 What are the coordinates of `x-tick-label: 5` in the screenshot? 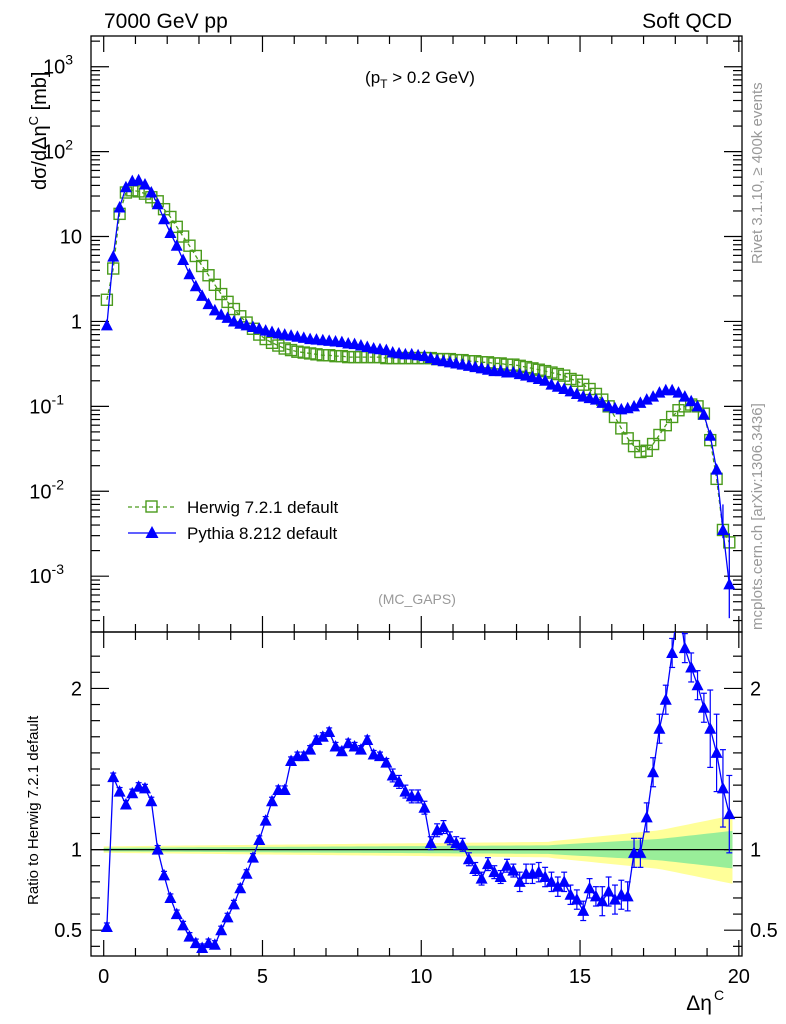 It's located at (262, 977).